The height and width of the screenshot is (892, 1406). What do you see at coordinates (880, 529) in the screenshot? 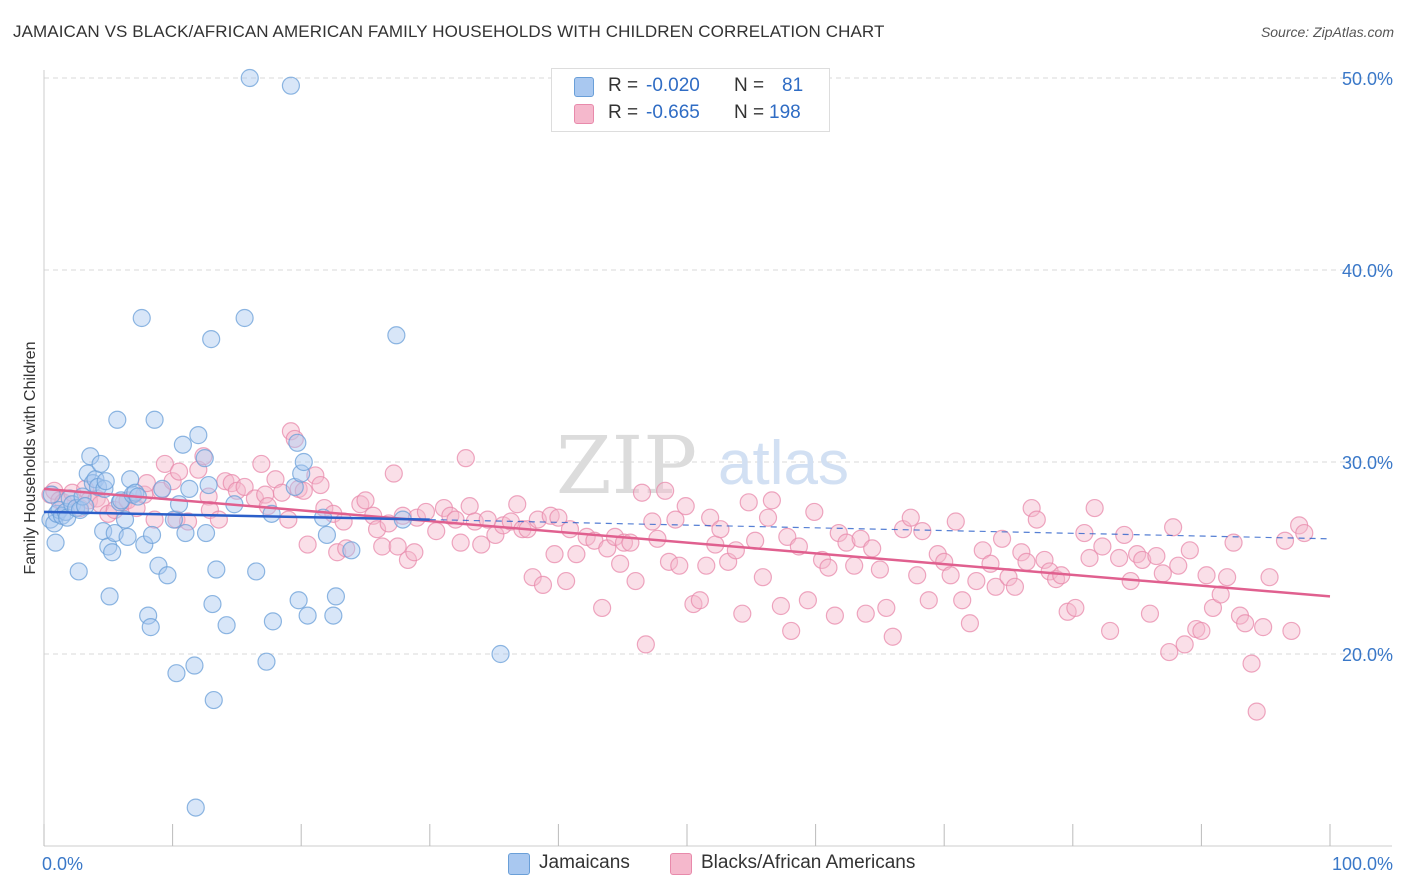
I see `trendline-jamaicans-extension` at bounding box center [880, 529].